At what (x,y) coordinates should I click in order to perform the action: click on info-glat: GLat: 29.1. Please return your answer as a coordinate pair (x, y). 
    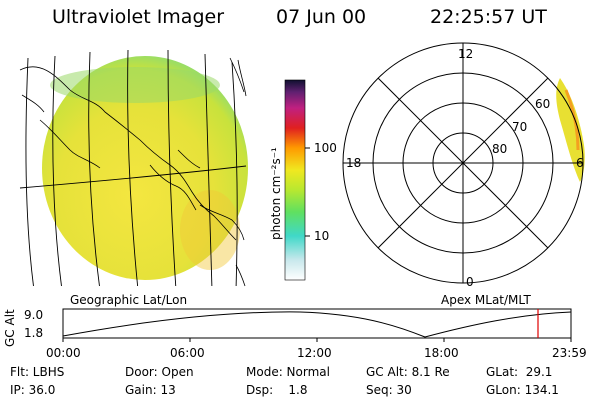
    Looking at the image, I should click on (519, 372).